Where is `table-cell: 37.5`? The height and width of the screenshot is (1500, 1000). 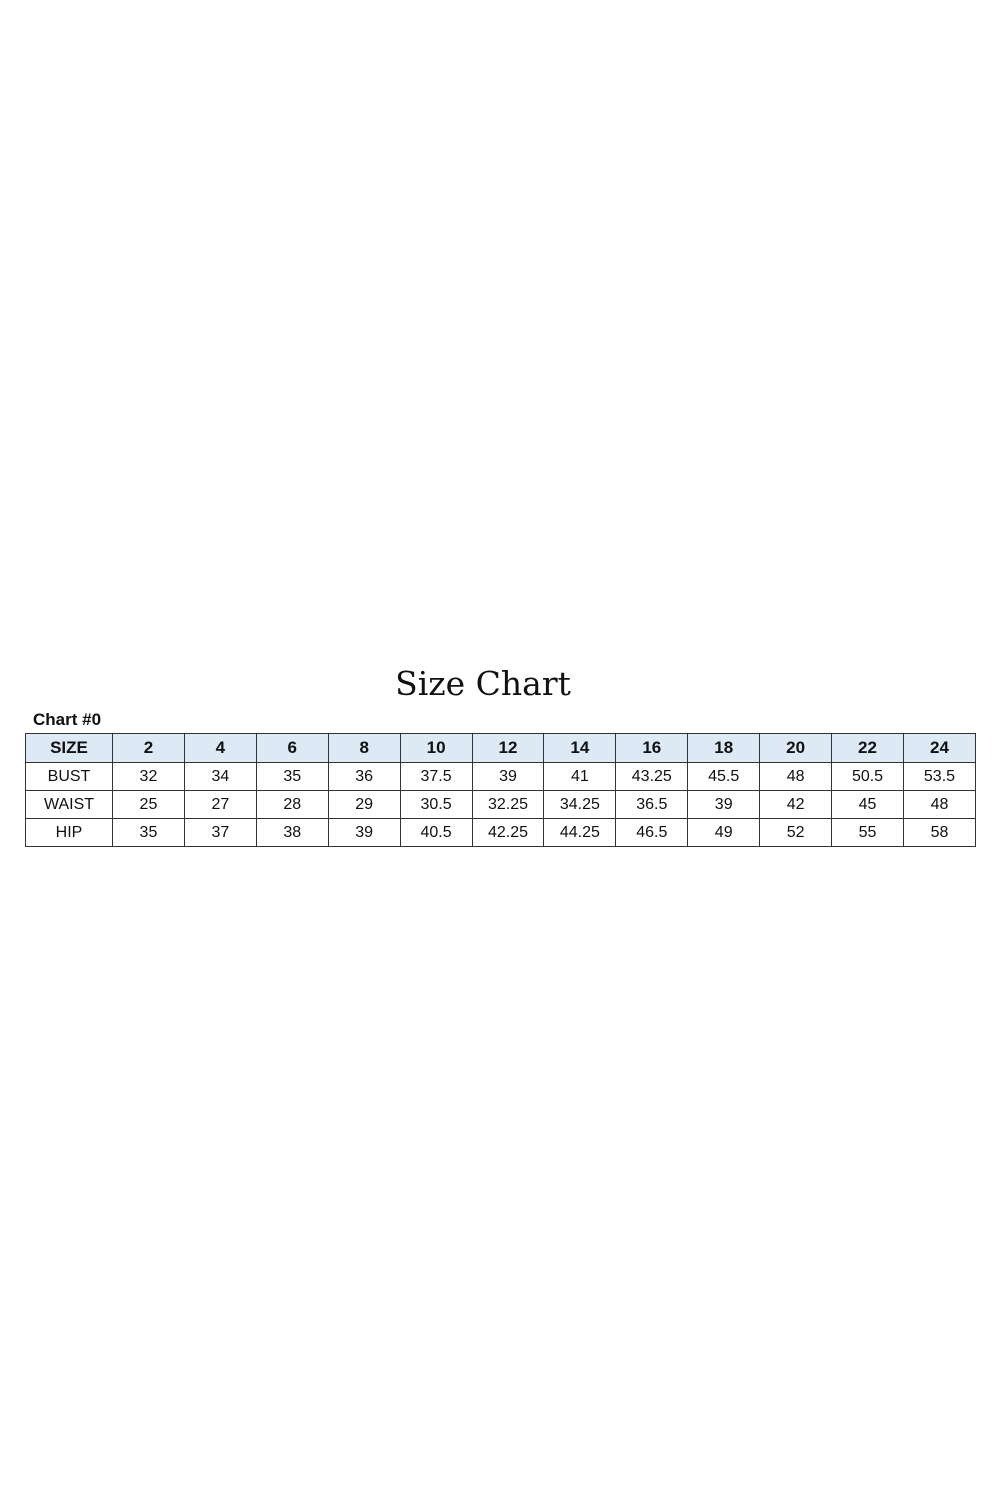
table-cell: 37.5 is located at coordinates (436, 776).